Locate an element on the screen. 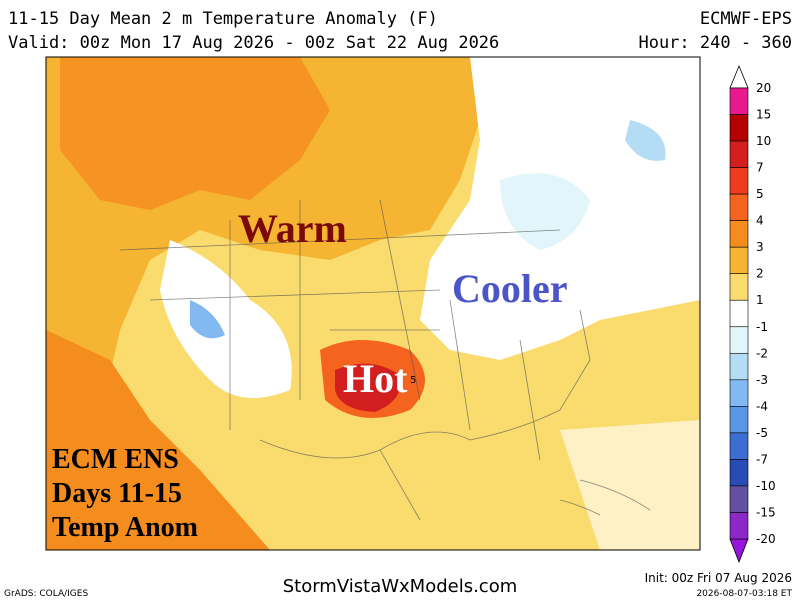  colorbar-label: 5 is located at coordinates (760, 194).